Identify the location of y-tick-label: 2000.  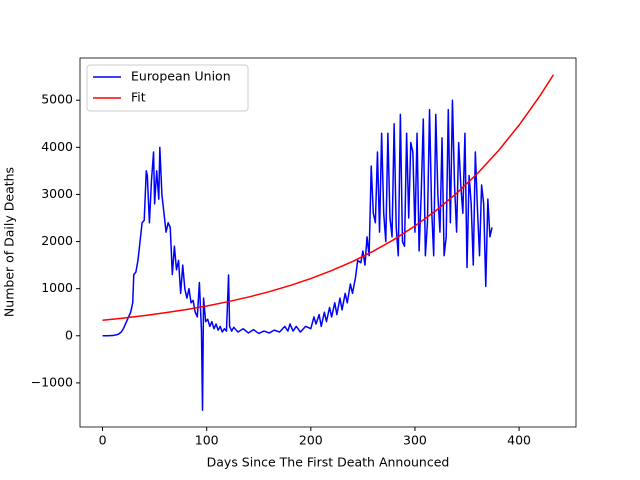
(57, 240).